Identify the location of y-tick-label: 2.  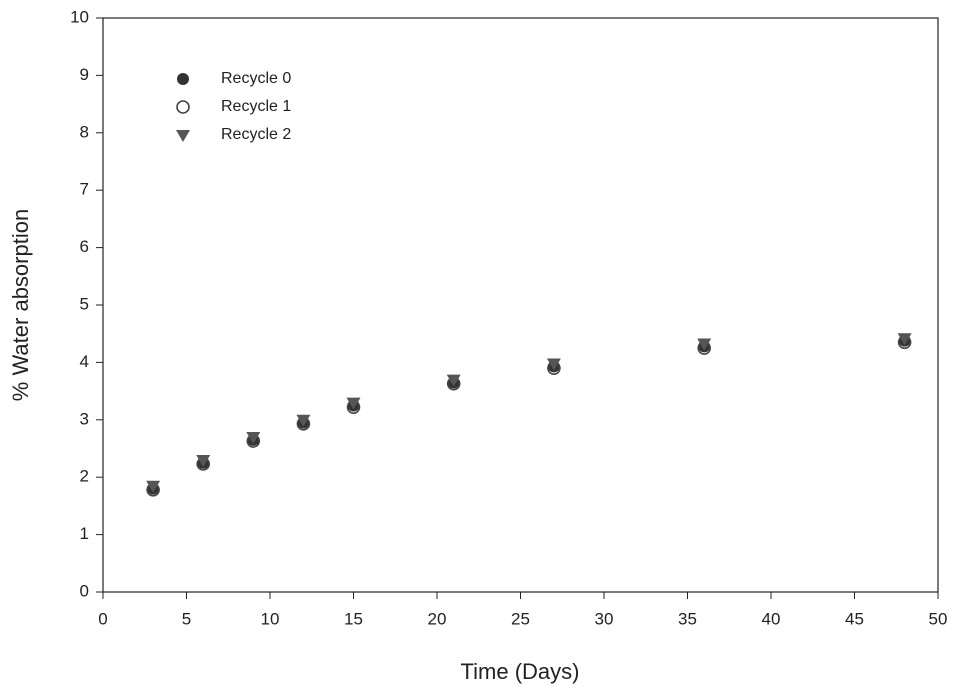
(84, 476).